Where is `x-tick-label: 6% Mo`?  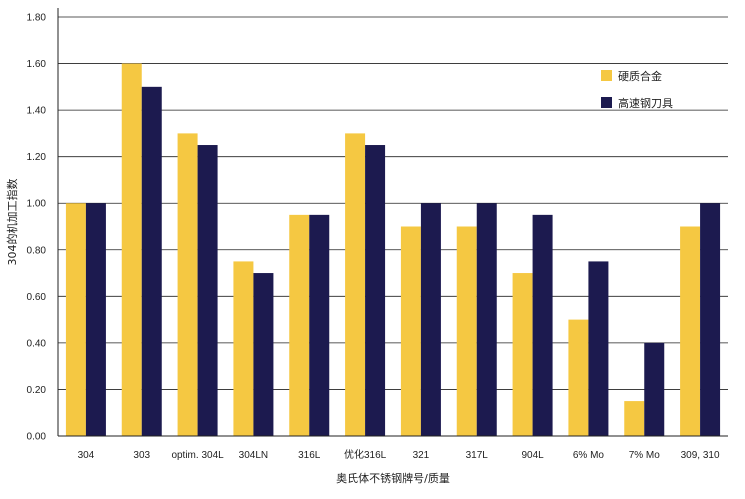 x-tick-label: 6% Mo is located at coordinates (589, 455).